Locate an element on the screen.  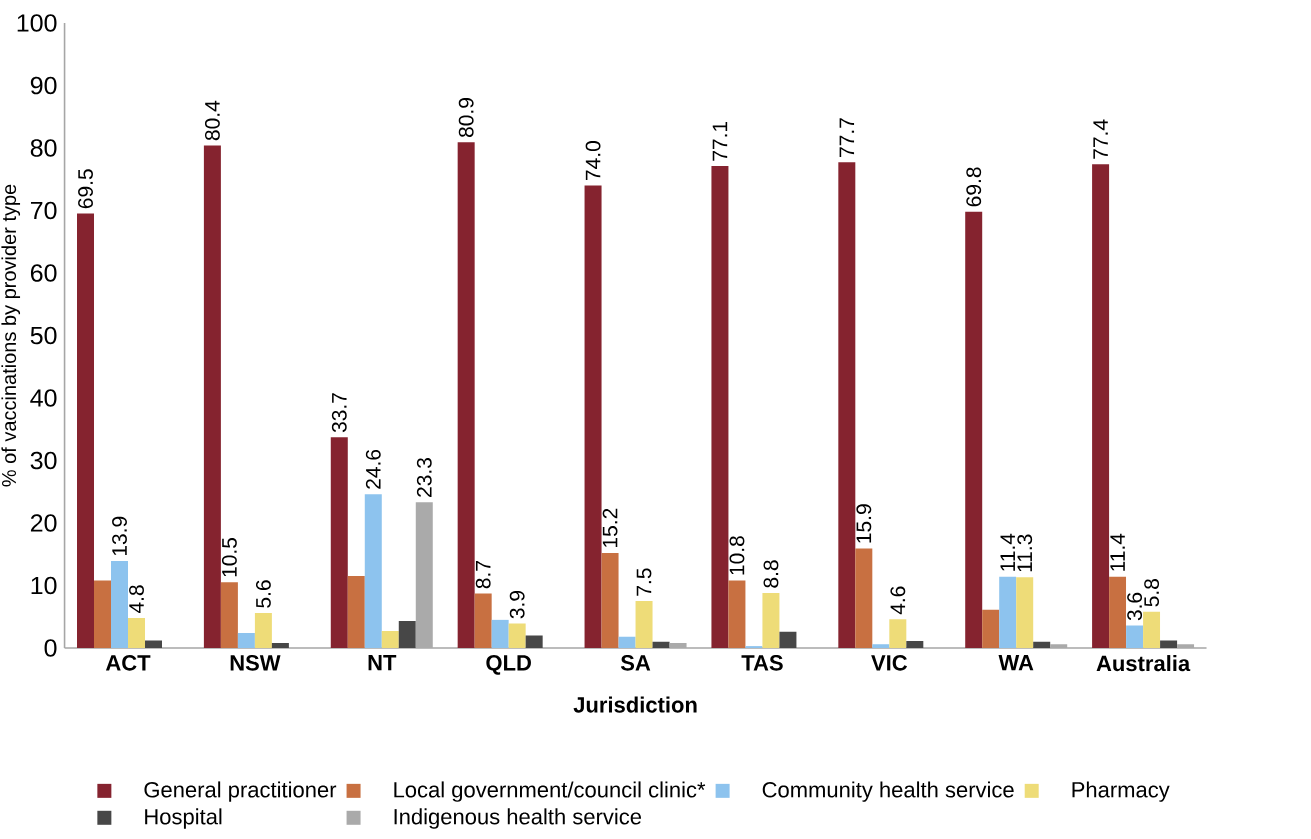
data-label: 8.8 is located at coordinates (771, 574).